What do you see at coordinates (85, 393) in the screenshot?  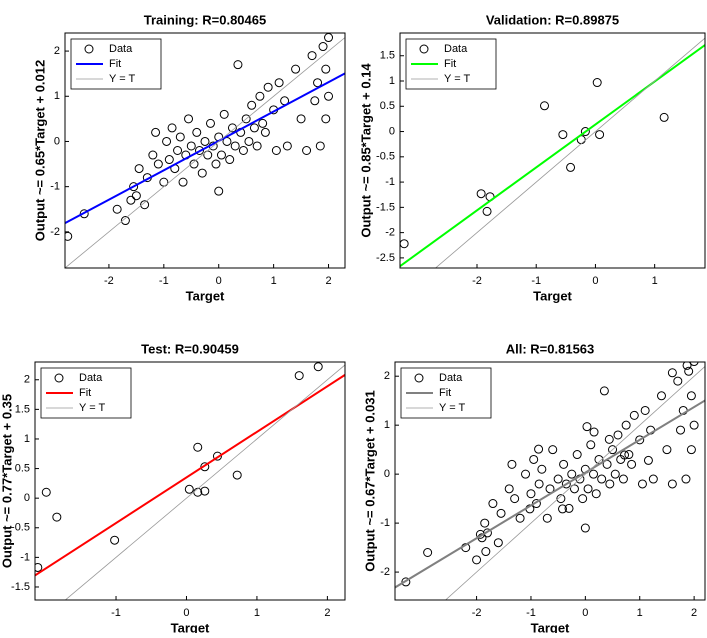 I see `legend-label: Fit` at bounding box center [85, 393].